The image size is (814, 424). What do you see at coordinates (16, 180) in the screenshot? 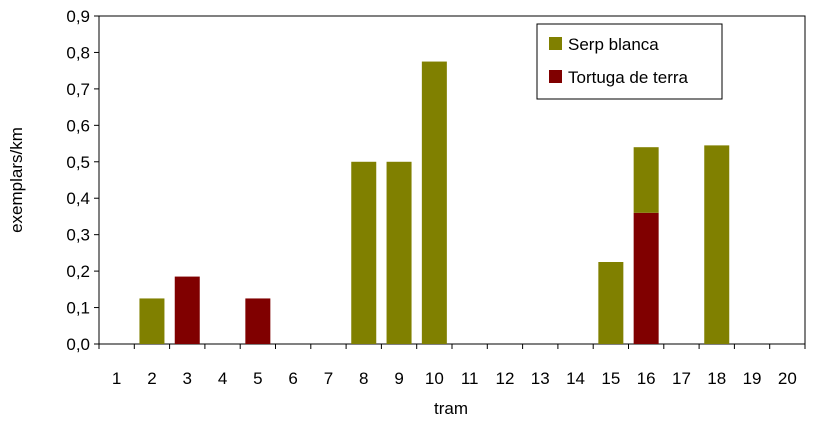
I see `y-axis-title: exemplars/km` at bounding box center [16, 180].